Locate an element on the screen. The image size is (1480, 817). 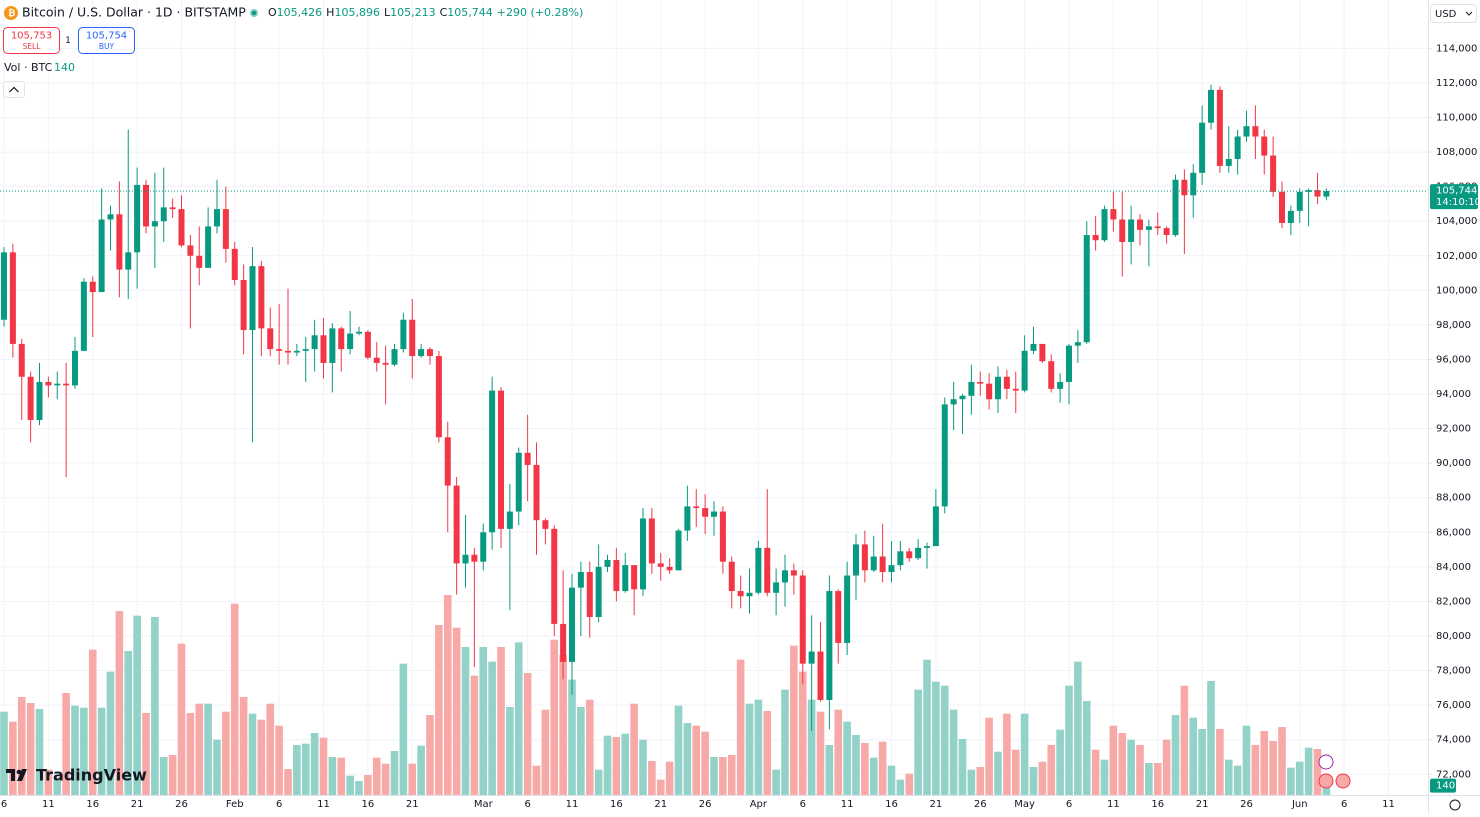
collapse-button is located at coordinates (14, 89).